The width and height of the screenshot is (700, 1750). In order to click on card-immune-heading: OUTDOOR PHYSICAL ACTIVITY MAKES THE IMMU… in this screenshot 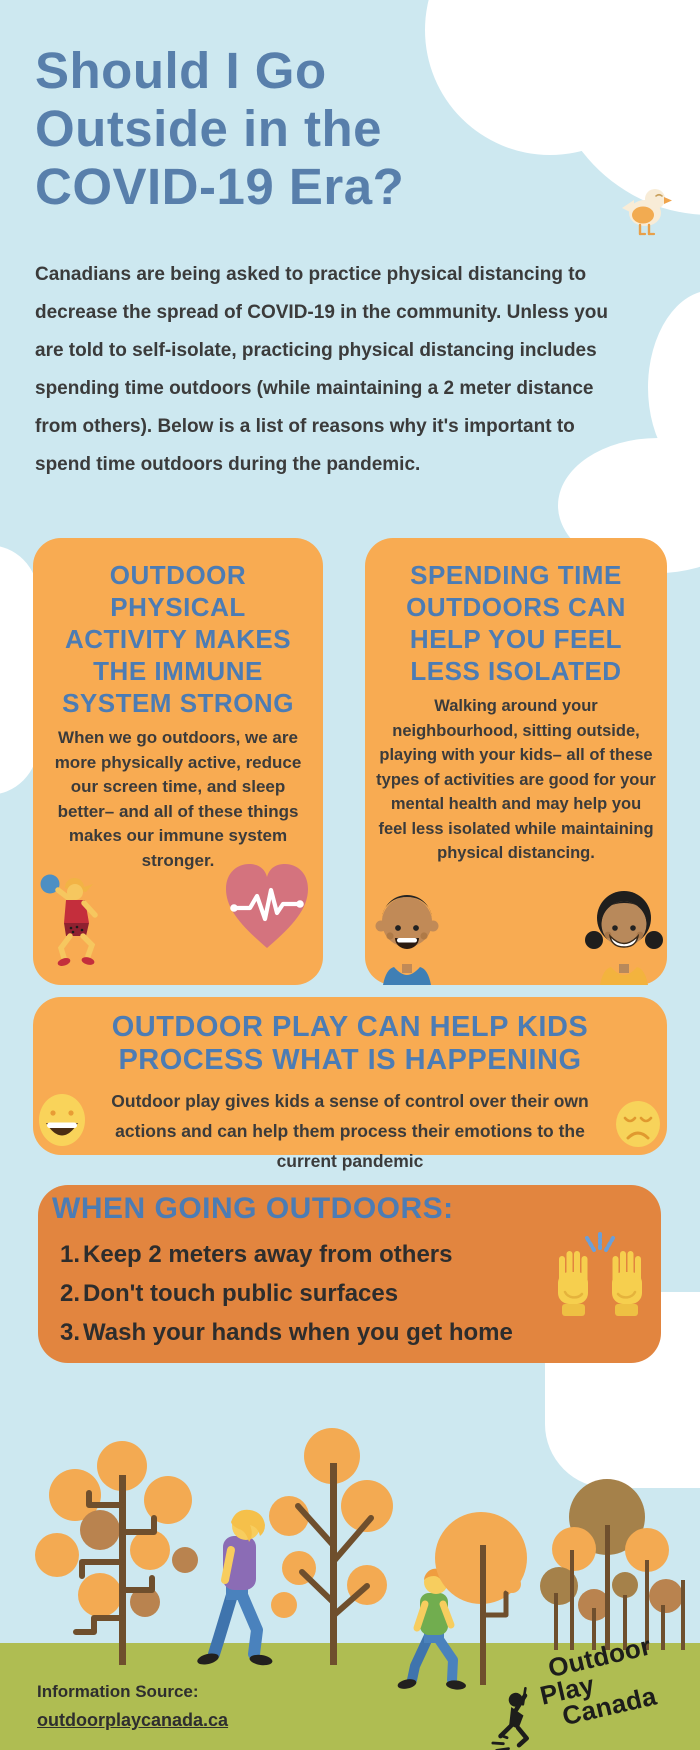, I will do `click(178, 639)`.